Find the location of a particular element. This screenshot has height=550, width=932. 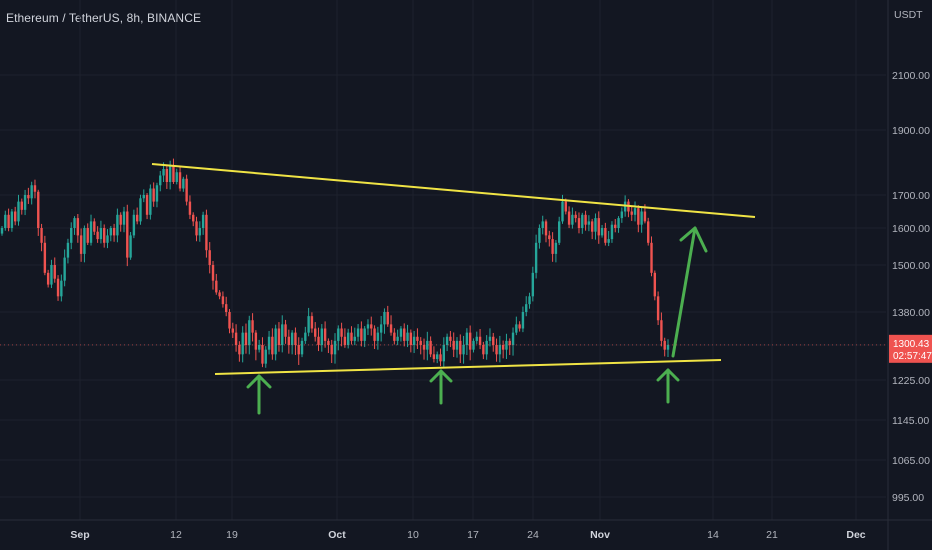

price-tick-label: 1600.00 is located at coordinates (911, 229).